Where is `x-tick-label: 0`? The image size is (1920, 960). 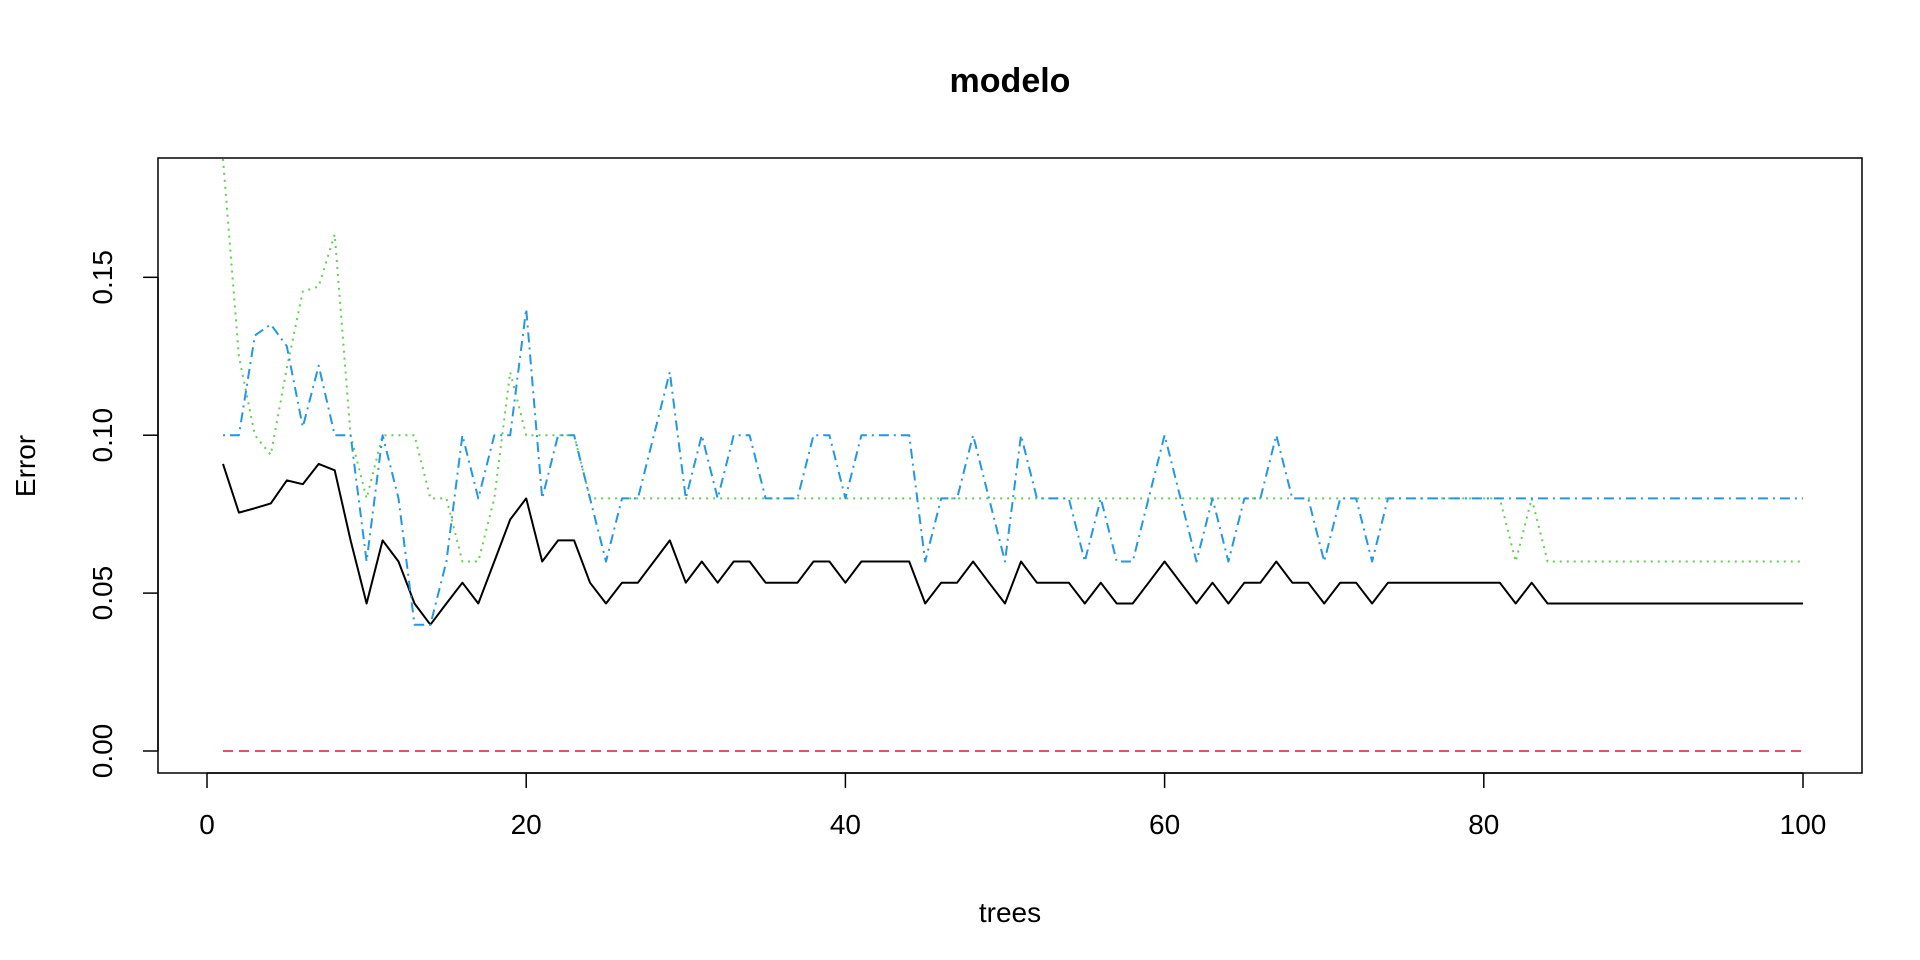
x-tick-label: 0 is located at coordinates (207, 824).